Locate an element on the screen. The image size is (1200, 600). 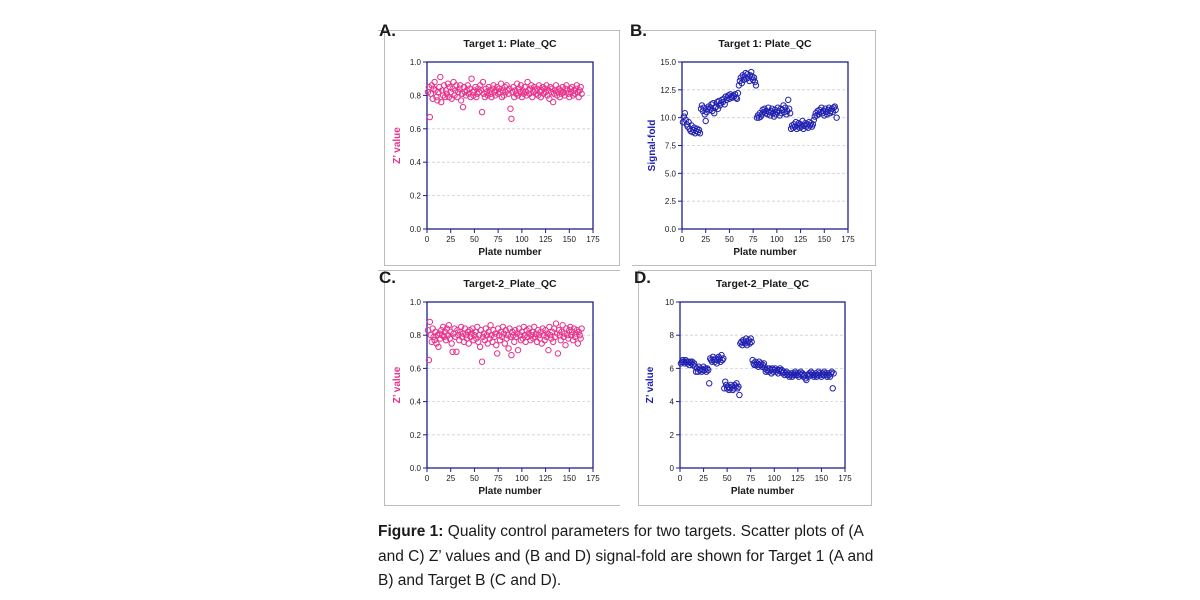
y-tick-label: 4 is located at coordinates (672, 402).